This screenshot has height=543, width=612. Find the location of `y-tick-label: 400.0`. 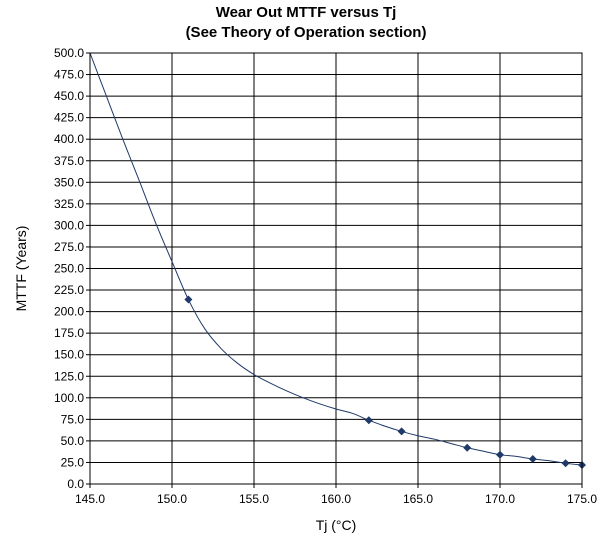

y-tick-label: 400.0 is located at coordinates (69, 139).